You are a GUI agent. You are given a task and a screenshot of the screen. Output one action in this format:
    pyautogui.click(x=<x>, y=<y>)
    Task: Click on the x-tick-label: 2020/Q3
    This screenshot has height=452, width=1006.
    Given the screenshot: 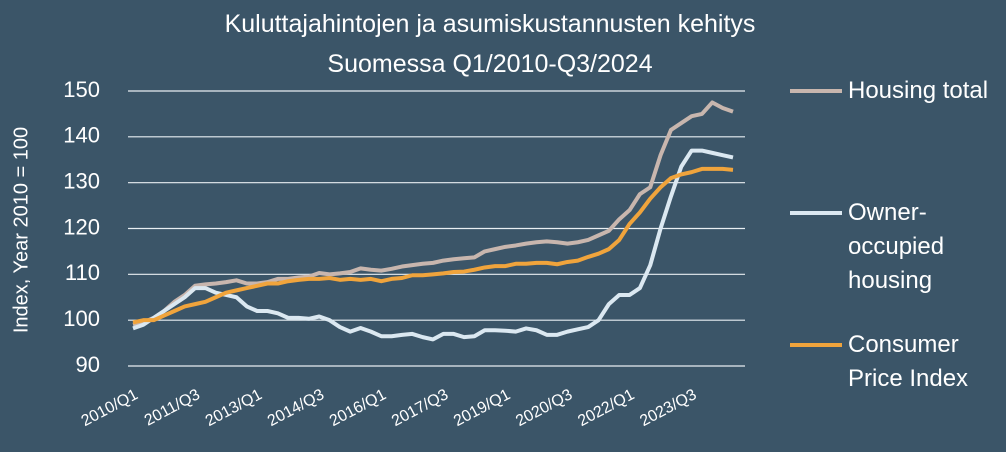 What is the action you would take?
    pyautogui.click(x=544, y=408)
    